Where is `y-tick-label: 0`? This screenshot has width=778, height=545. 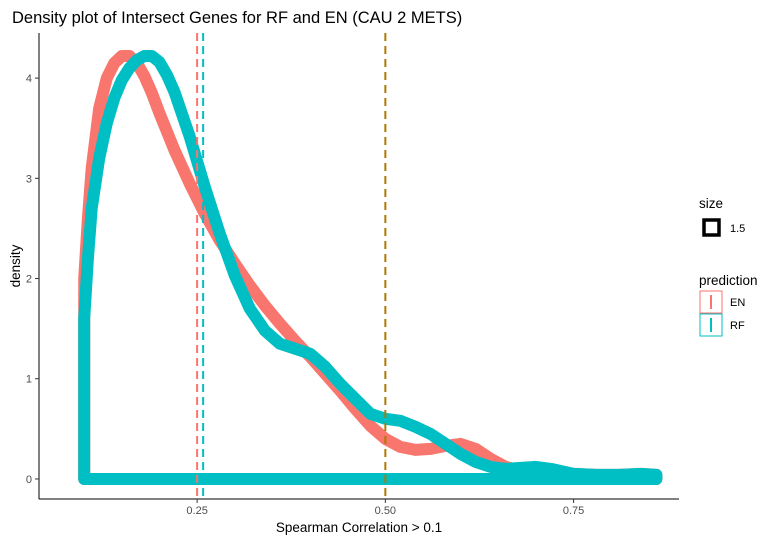 y-tick-label: 0 is located at coordinates (29, 480).